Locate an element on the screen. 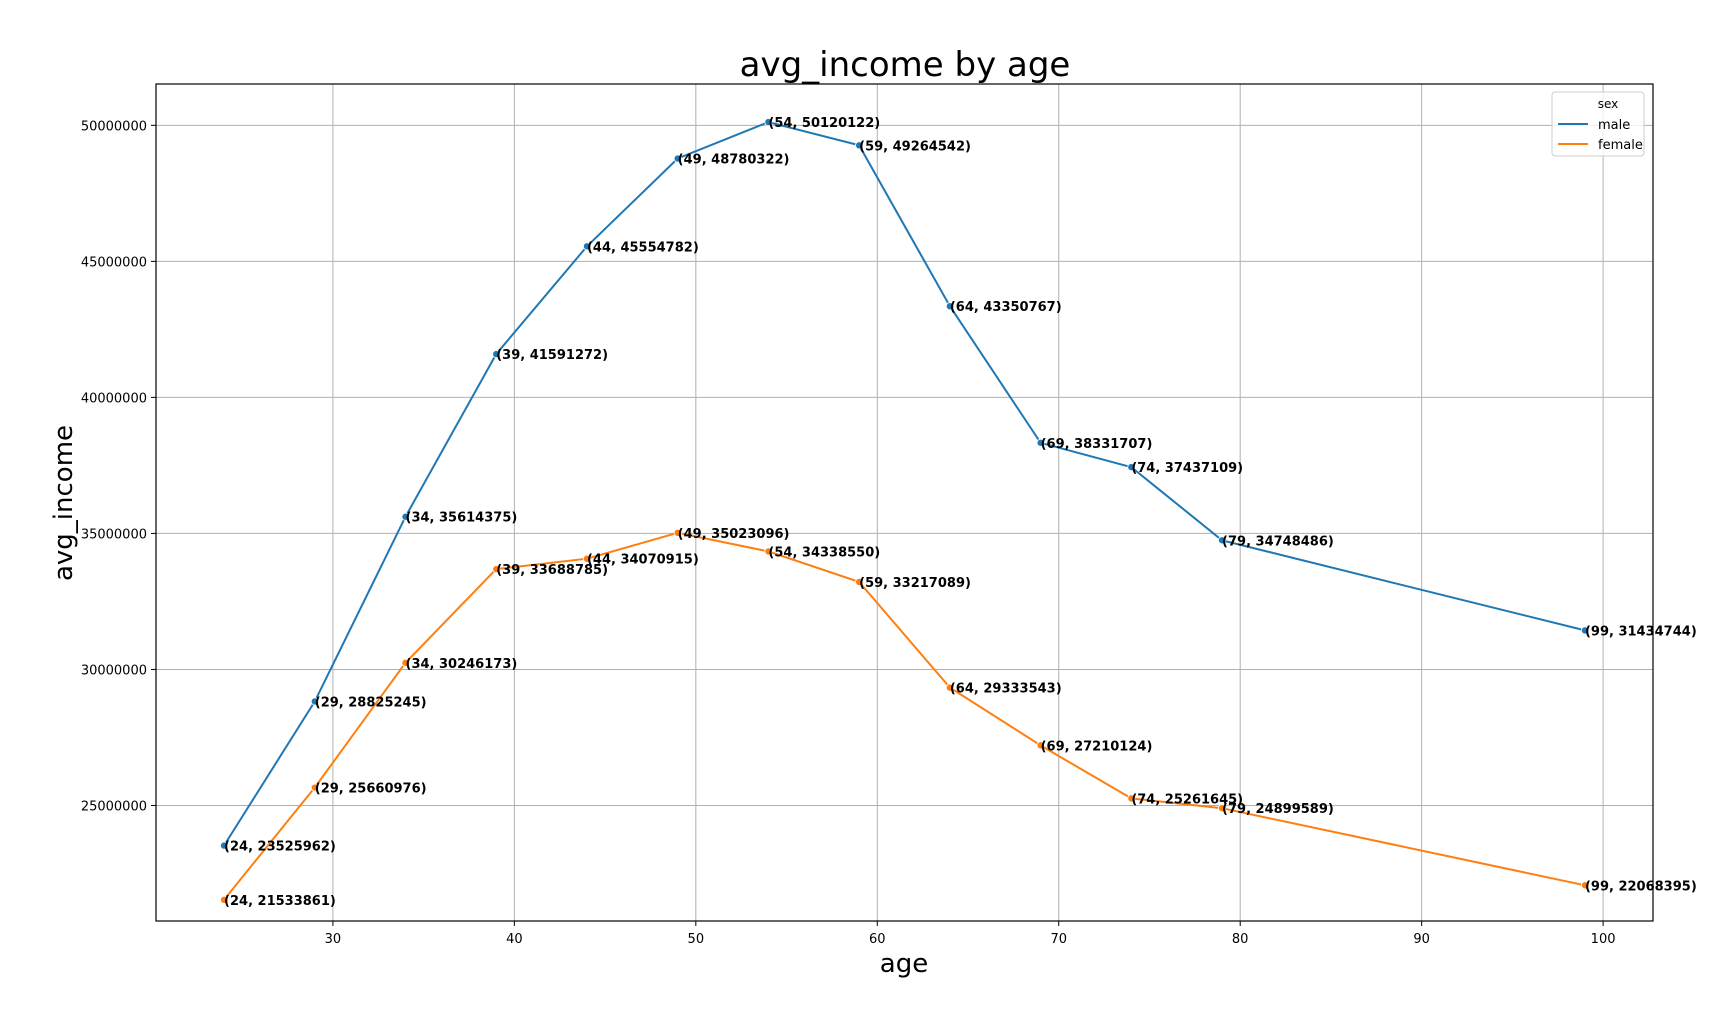 The width and height of the screenshot is (1723, 1023). y-tick-label: 40000000 is located at coordinates (114, 398).